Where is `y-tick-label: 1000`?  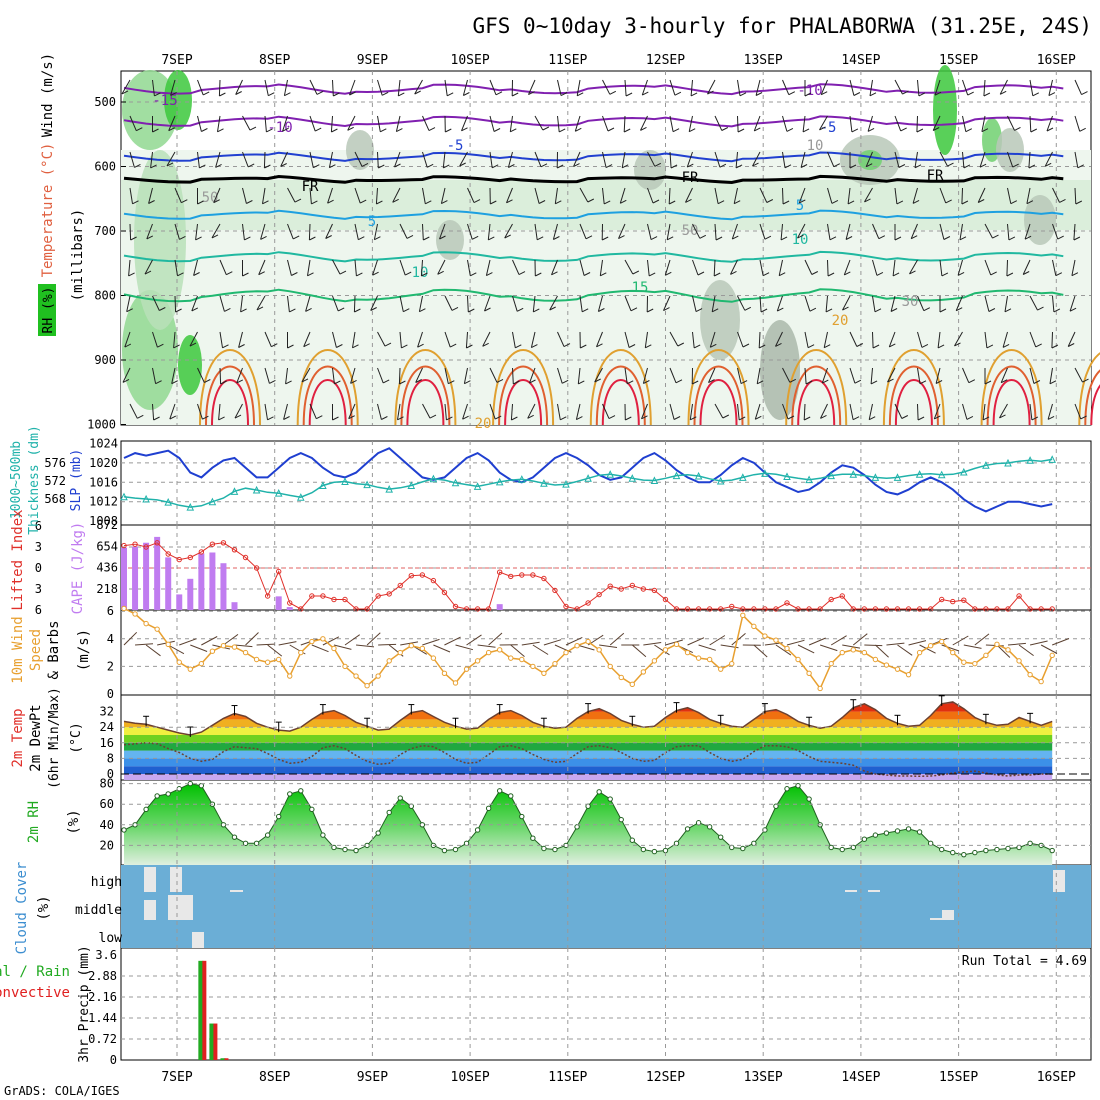 y-tick-label: 1000 is located at coordinates (101, 425).